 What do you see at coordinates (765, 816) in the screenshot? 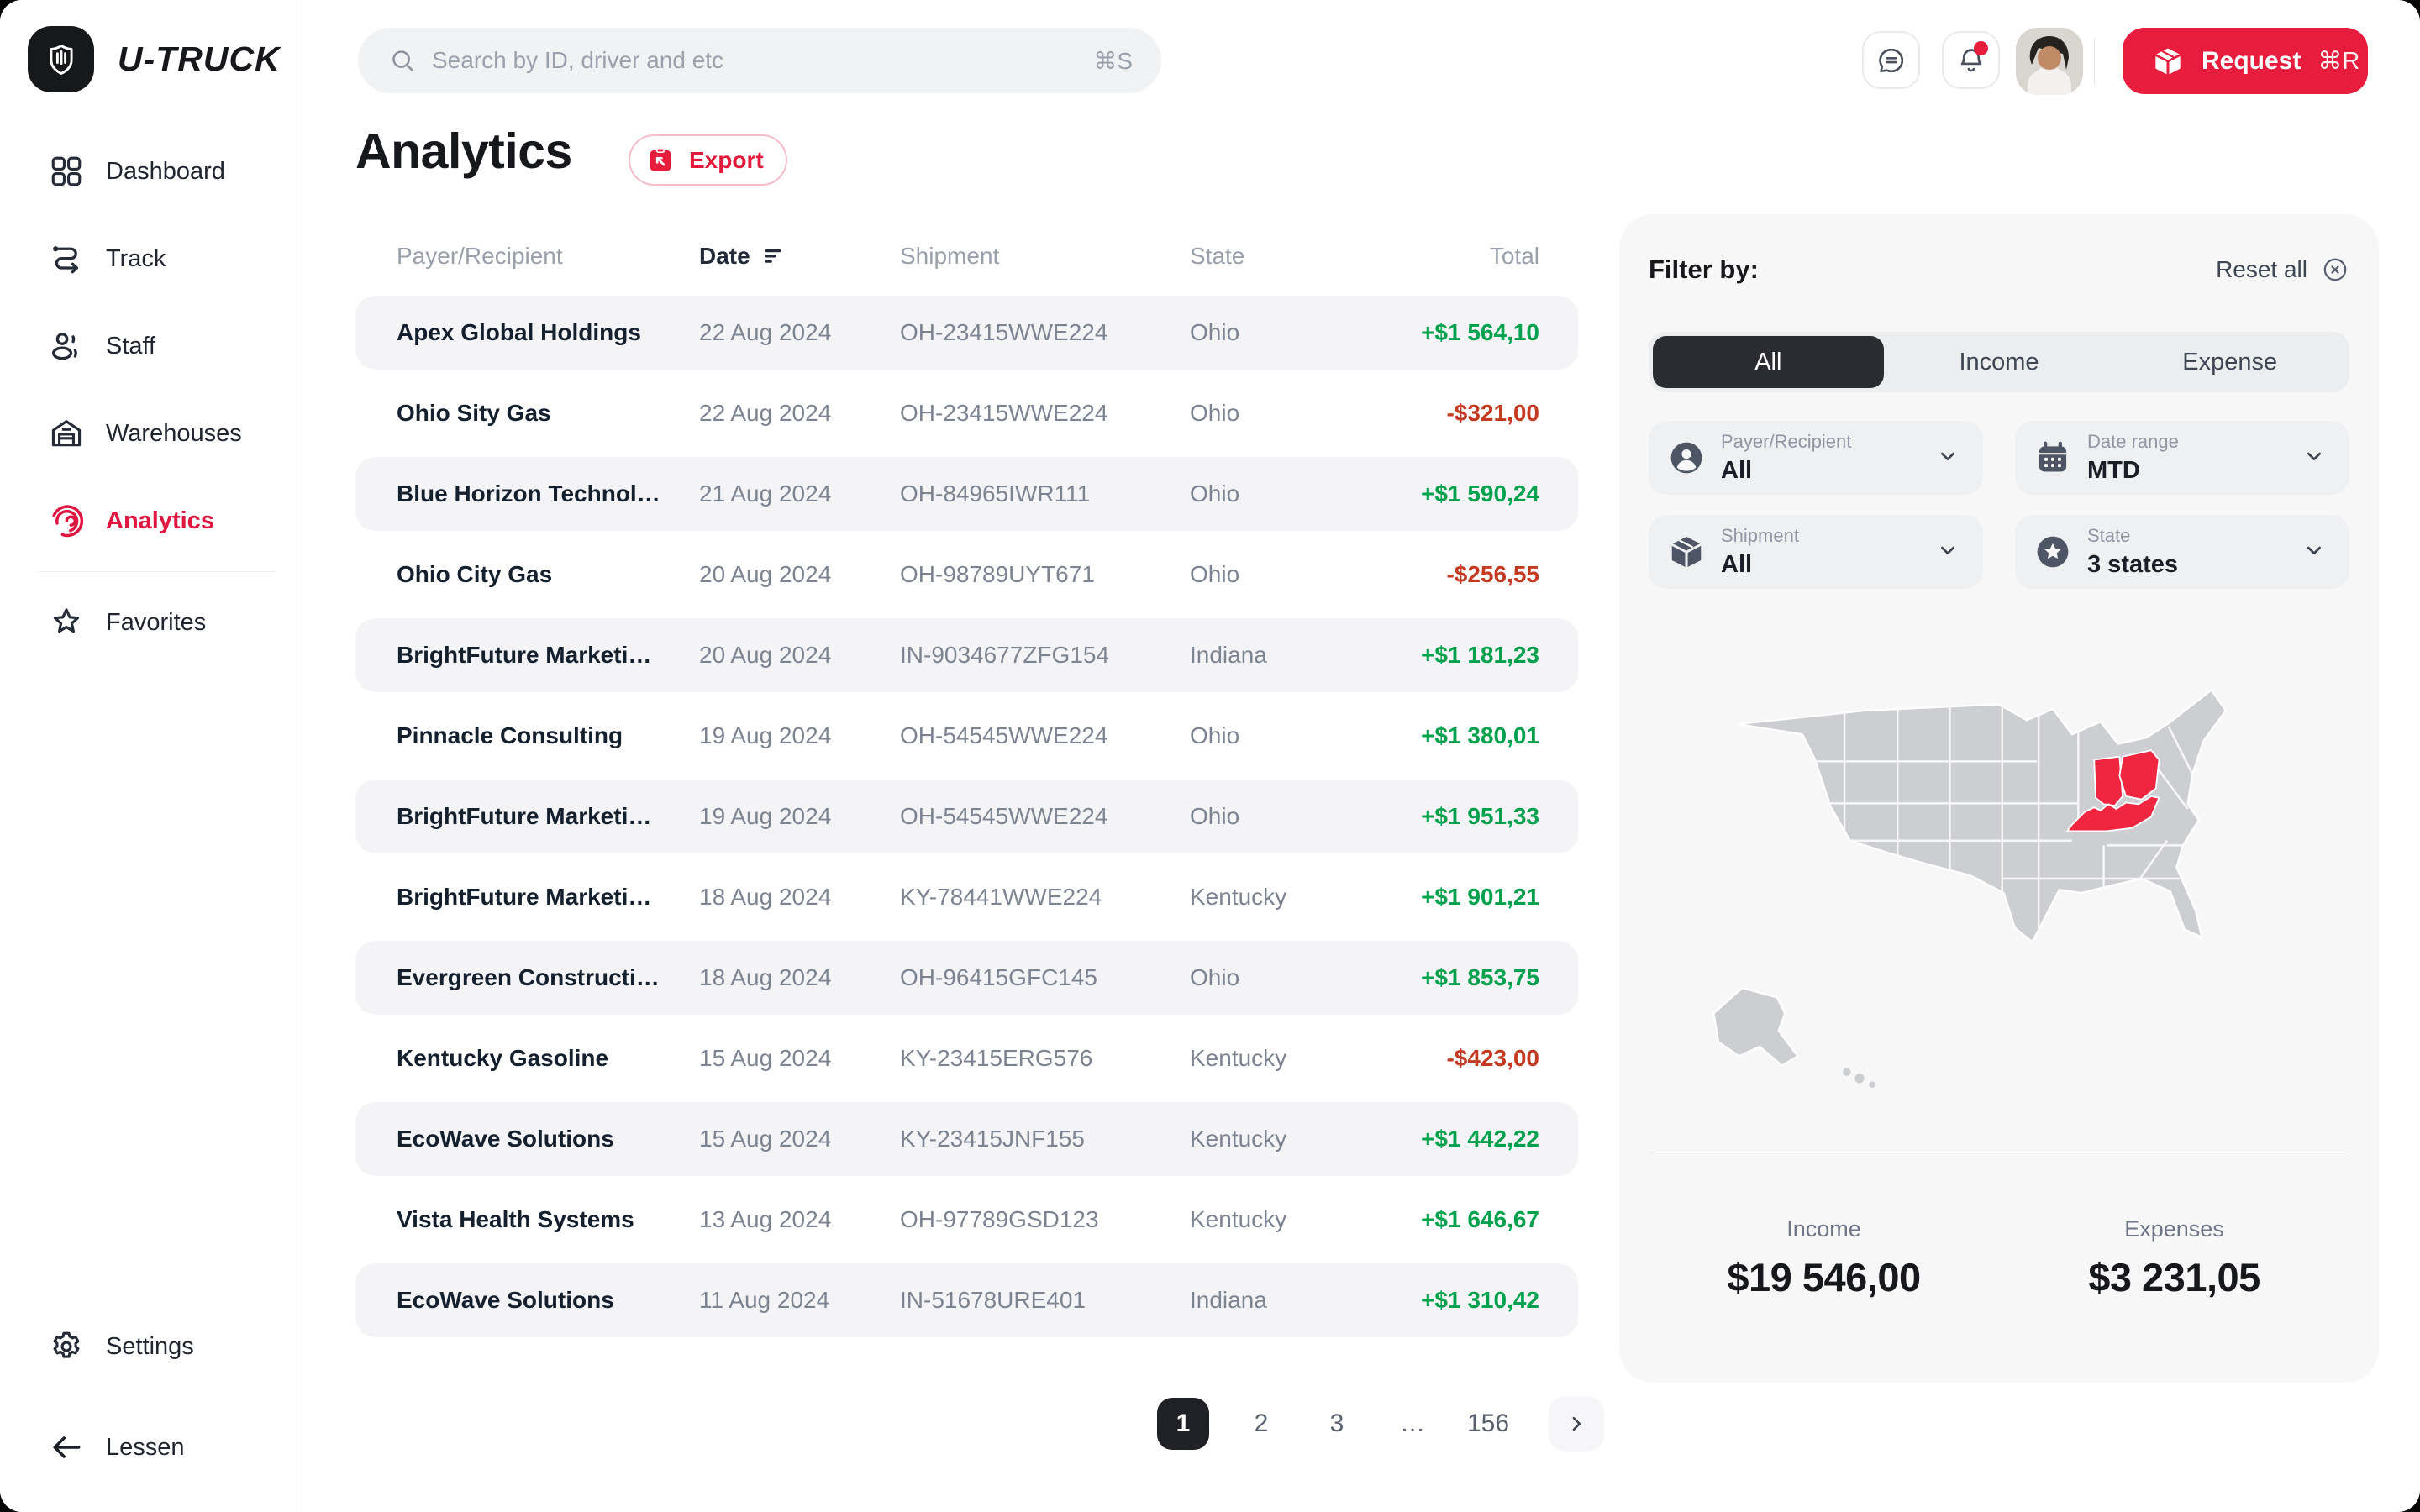
I see `date-cell: 19 Aug 2024` at bounding box center [765, 816].